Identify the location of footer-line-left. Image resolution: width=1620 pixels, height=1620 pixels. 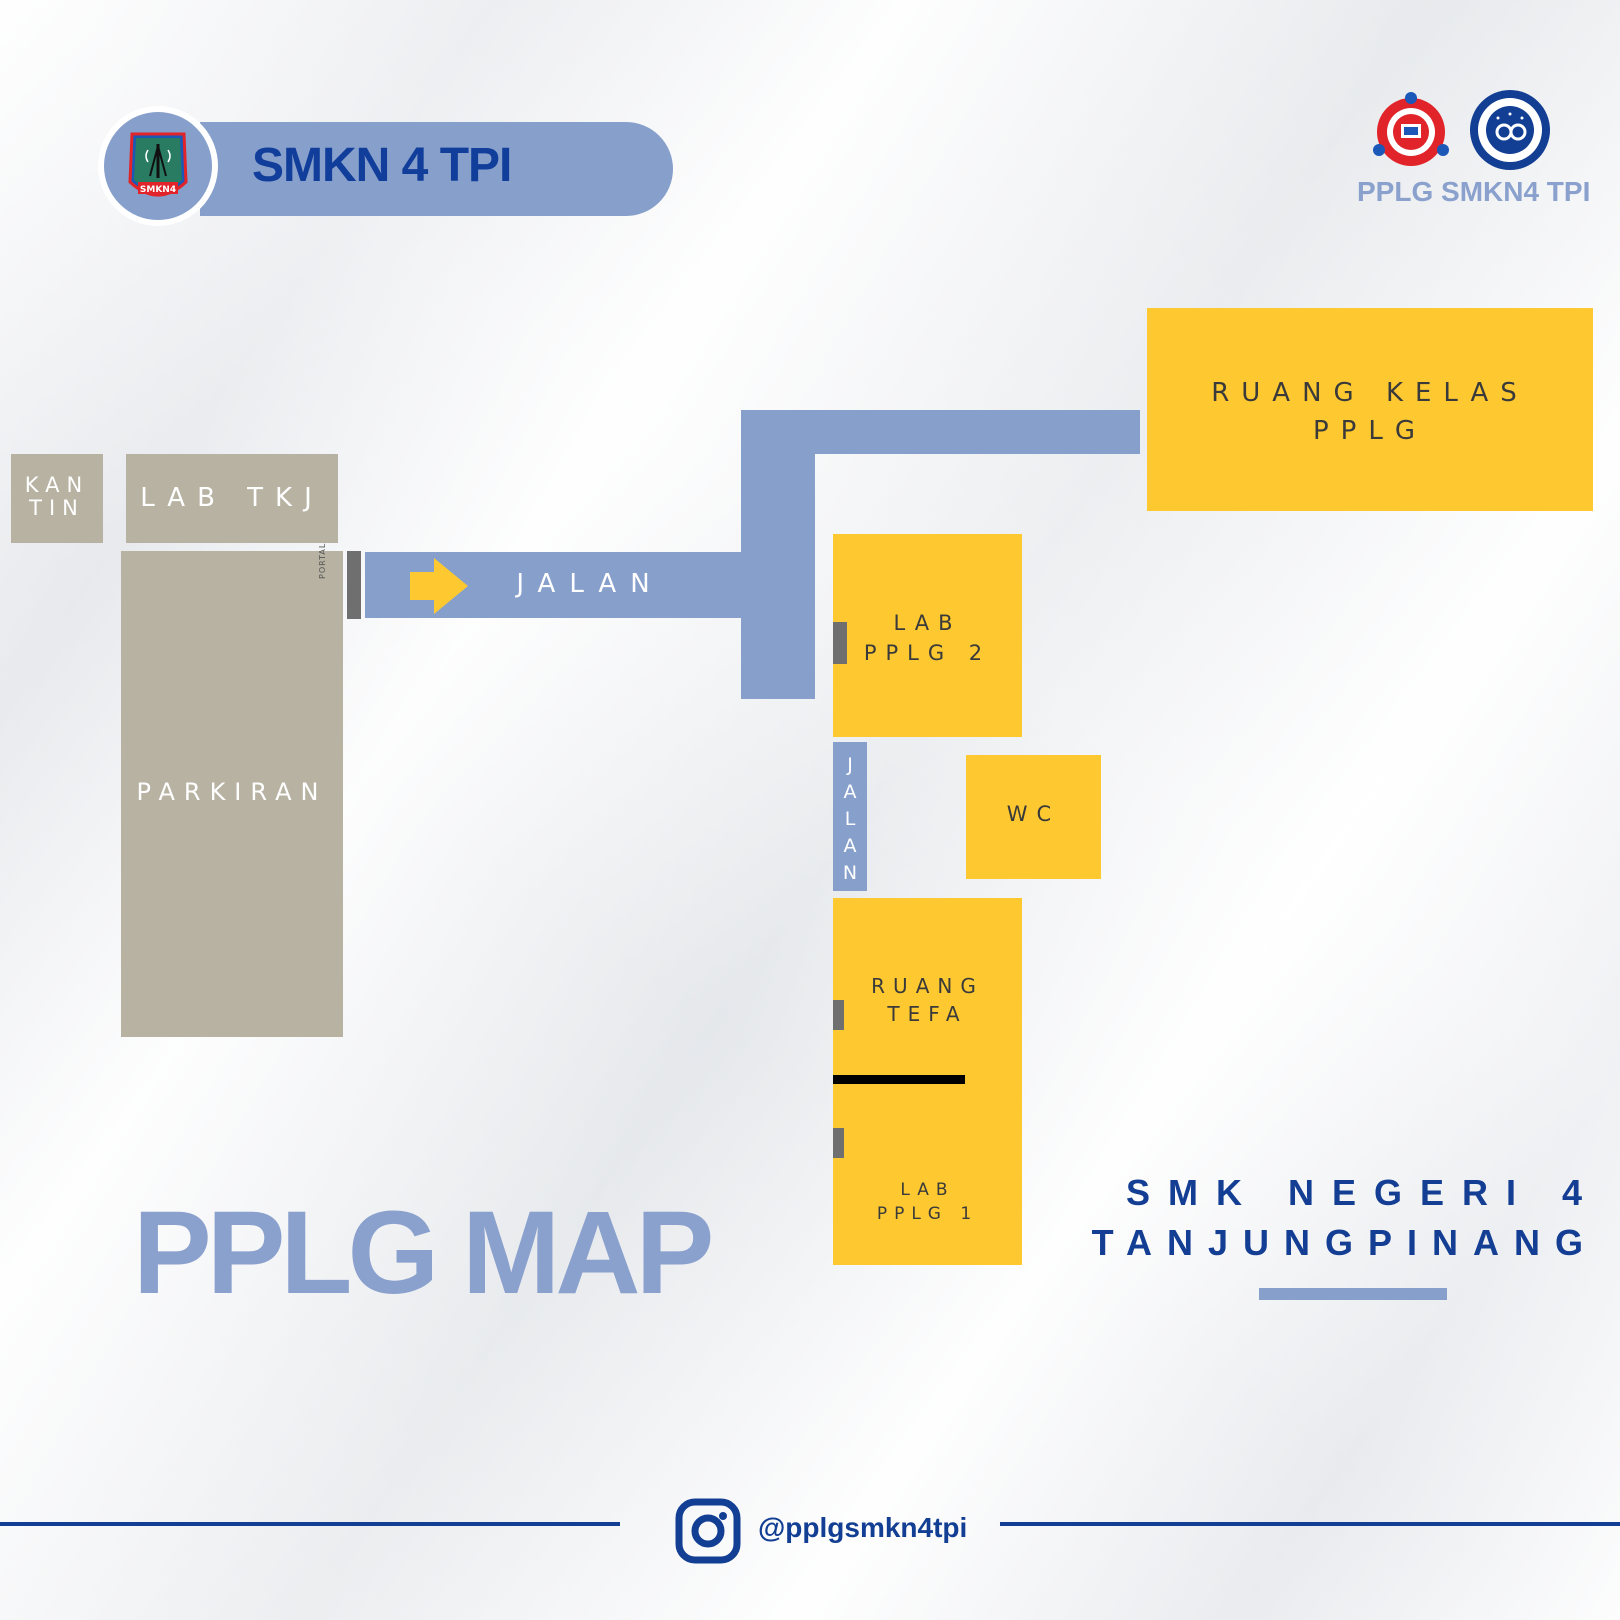
(310, 1524).